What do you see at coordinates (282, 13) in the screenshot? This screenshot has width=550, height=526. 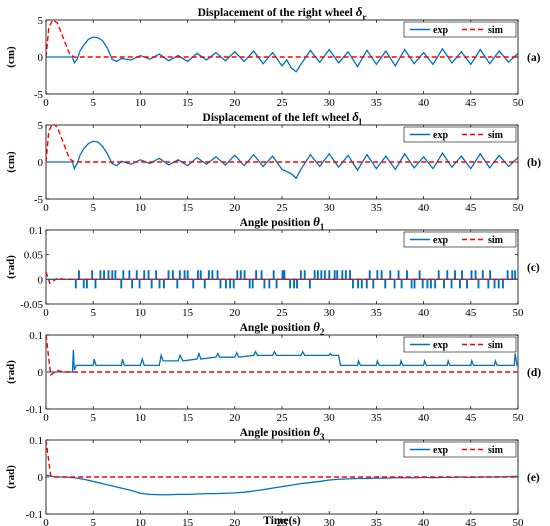 I see `panel-title: Displacement of the right wheel δr` at bounding box center [282, 13].